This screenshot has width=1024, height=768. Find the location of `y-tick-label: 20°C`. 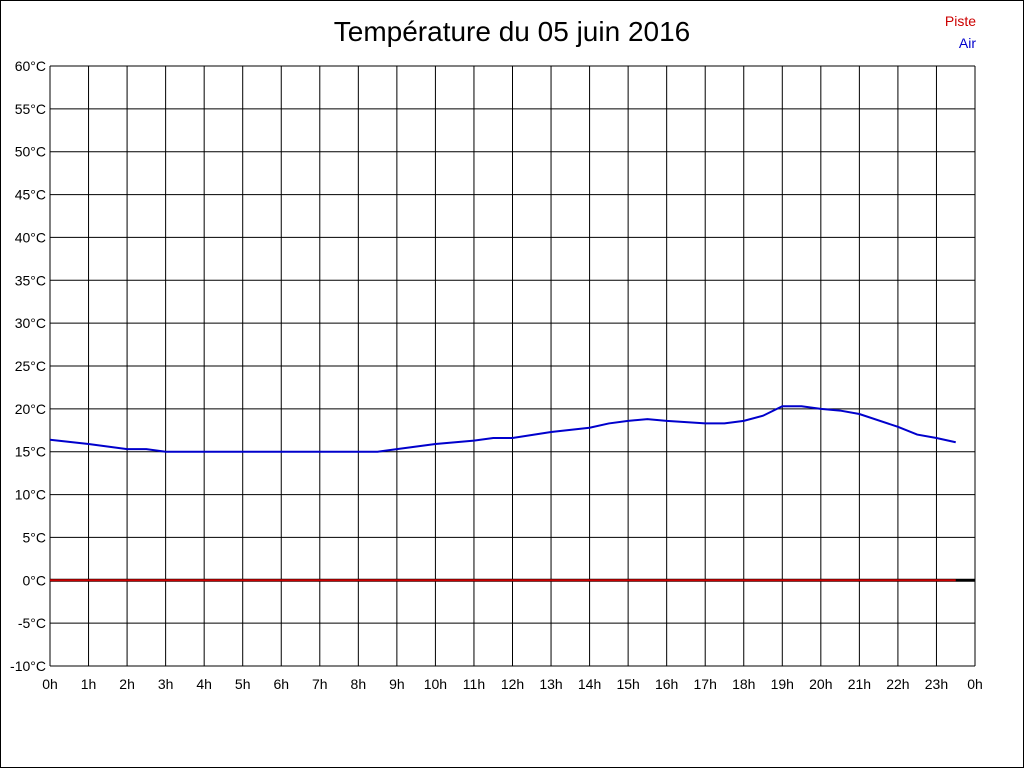

y-tick-label: 20°C is located at coordinates (30, 409).